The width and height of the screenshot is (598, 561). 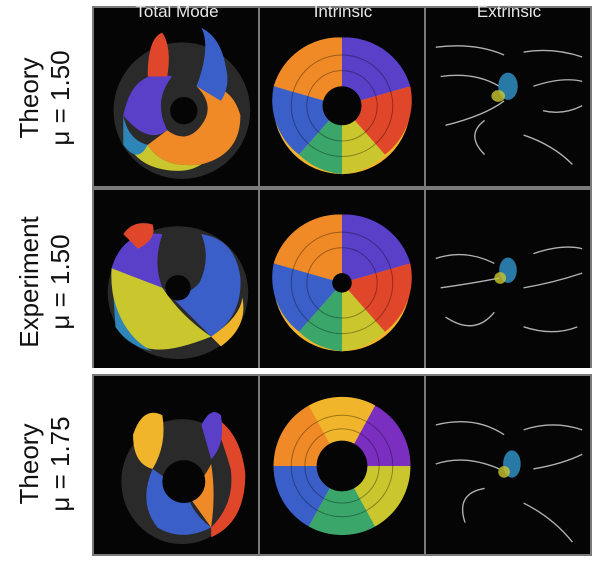 What do you see at coordinates (509, 11) in the screenshot?
I see `column-heading-extrinsic: Extrinsic` at bounding box center [509, 11].